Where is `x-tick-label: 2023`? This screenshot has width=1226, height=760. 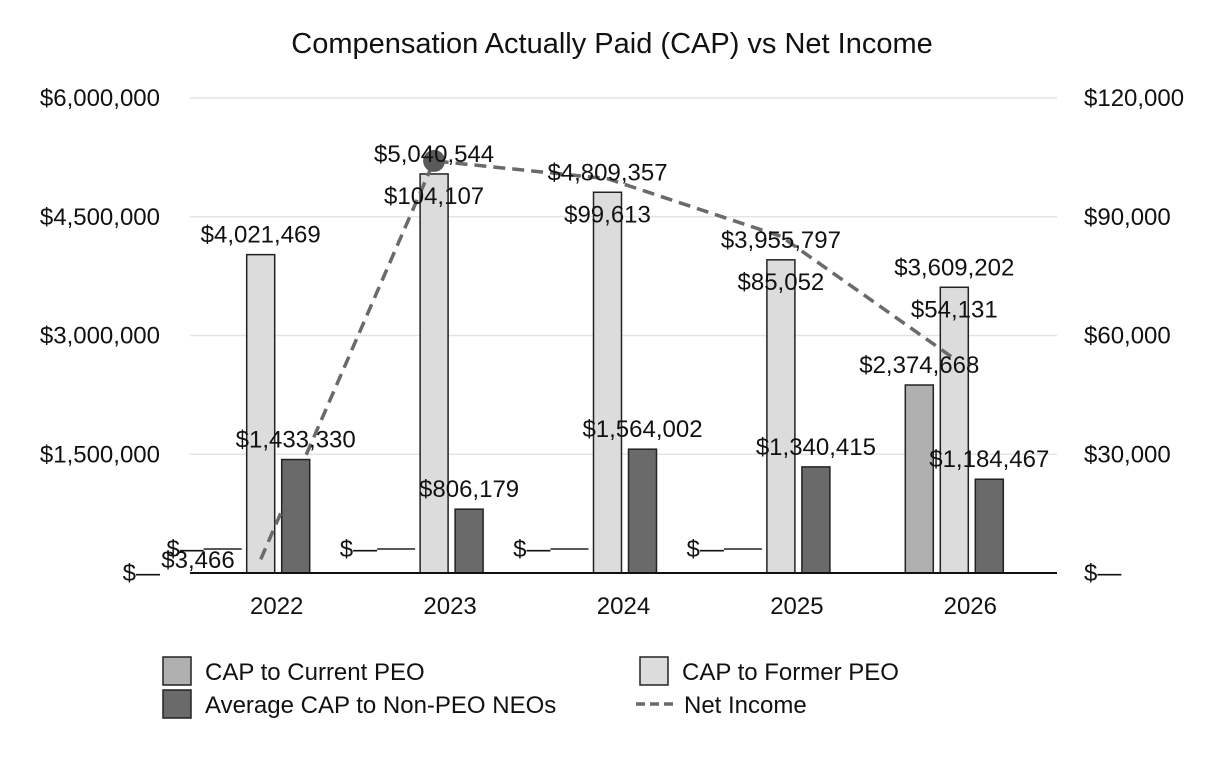
x-tick-label: 2023 is located at coordinates (449, 606).